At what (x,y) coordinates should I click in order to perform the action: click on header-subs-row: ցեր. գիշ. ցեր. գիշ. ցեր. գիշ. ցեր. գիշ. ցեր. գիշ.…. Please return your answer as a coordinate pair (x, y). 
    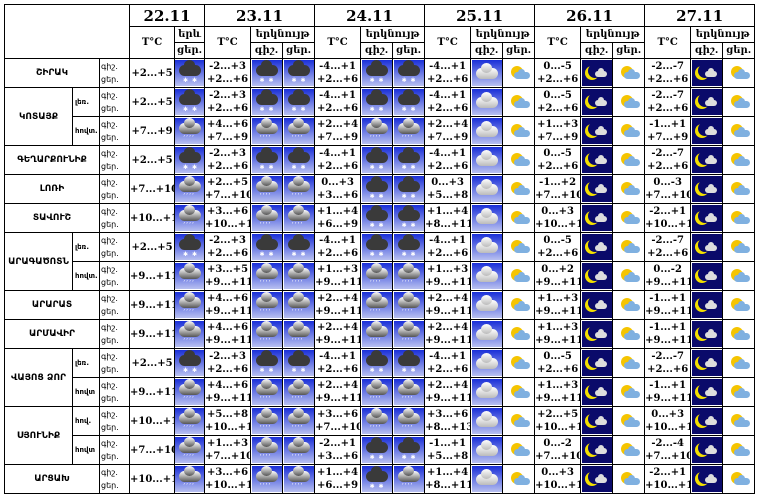
    Looking at the image, I should click on (380, 50).